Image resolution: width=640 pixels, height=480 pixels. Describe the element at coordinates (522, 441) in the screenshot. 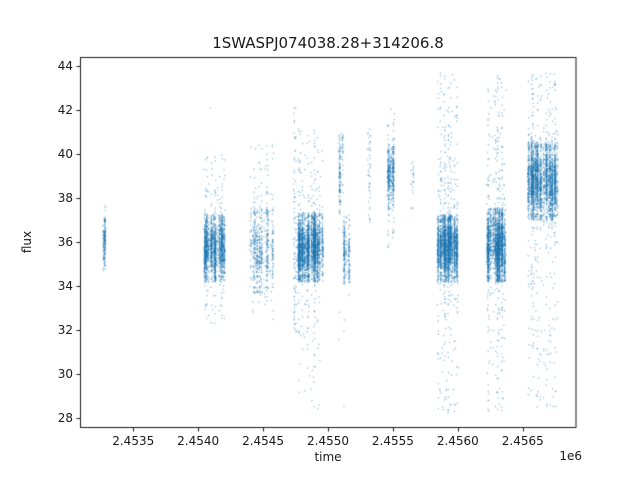

I see `x-tick-label: 2.4565` at that location.